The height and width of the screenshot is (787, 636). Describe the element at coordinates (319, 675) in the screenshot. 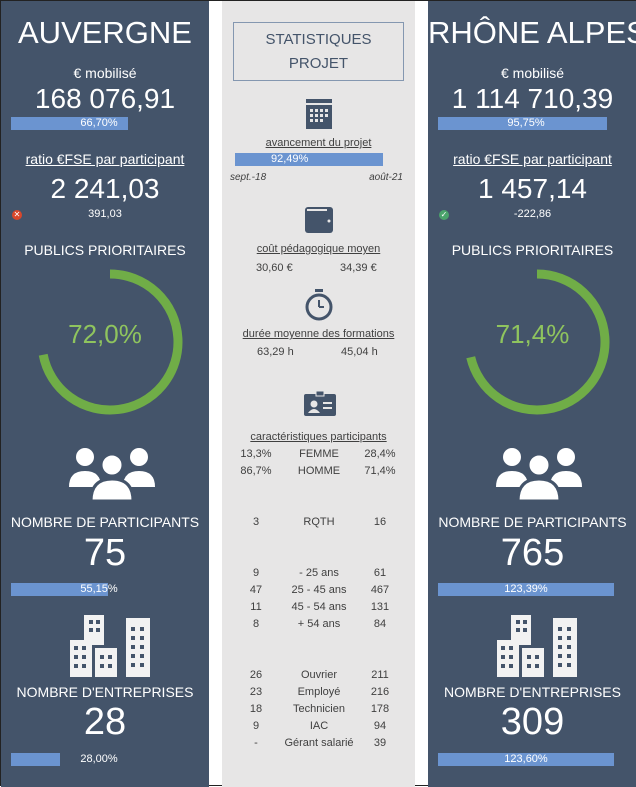

I see `characteristic-label: Ouvrier` at that location.